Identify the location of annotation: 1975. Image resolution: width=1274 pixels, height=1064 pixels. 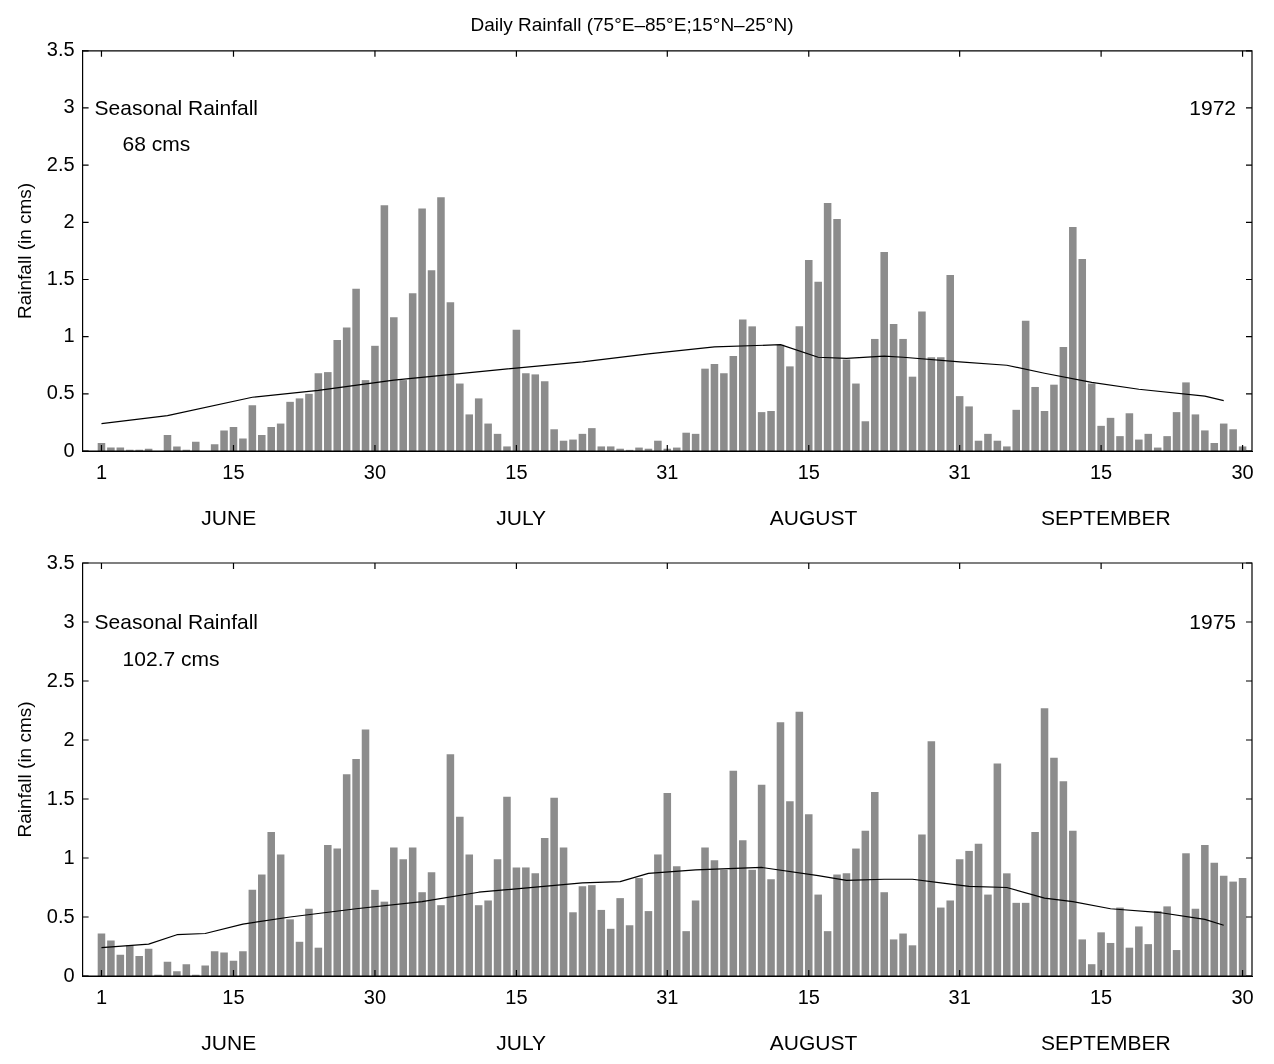
(1212, 621).